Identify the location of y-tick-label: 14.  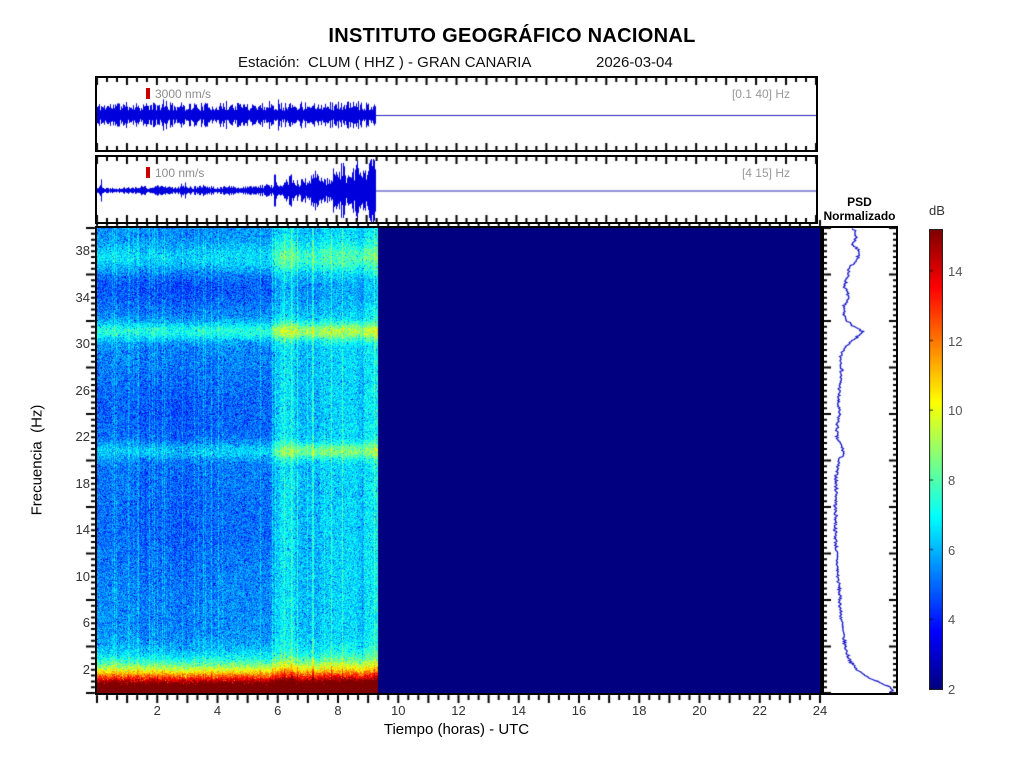
(82, 530).